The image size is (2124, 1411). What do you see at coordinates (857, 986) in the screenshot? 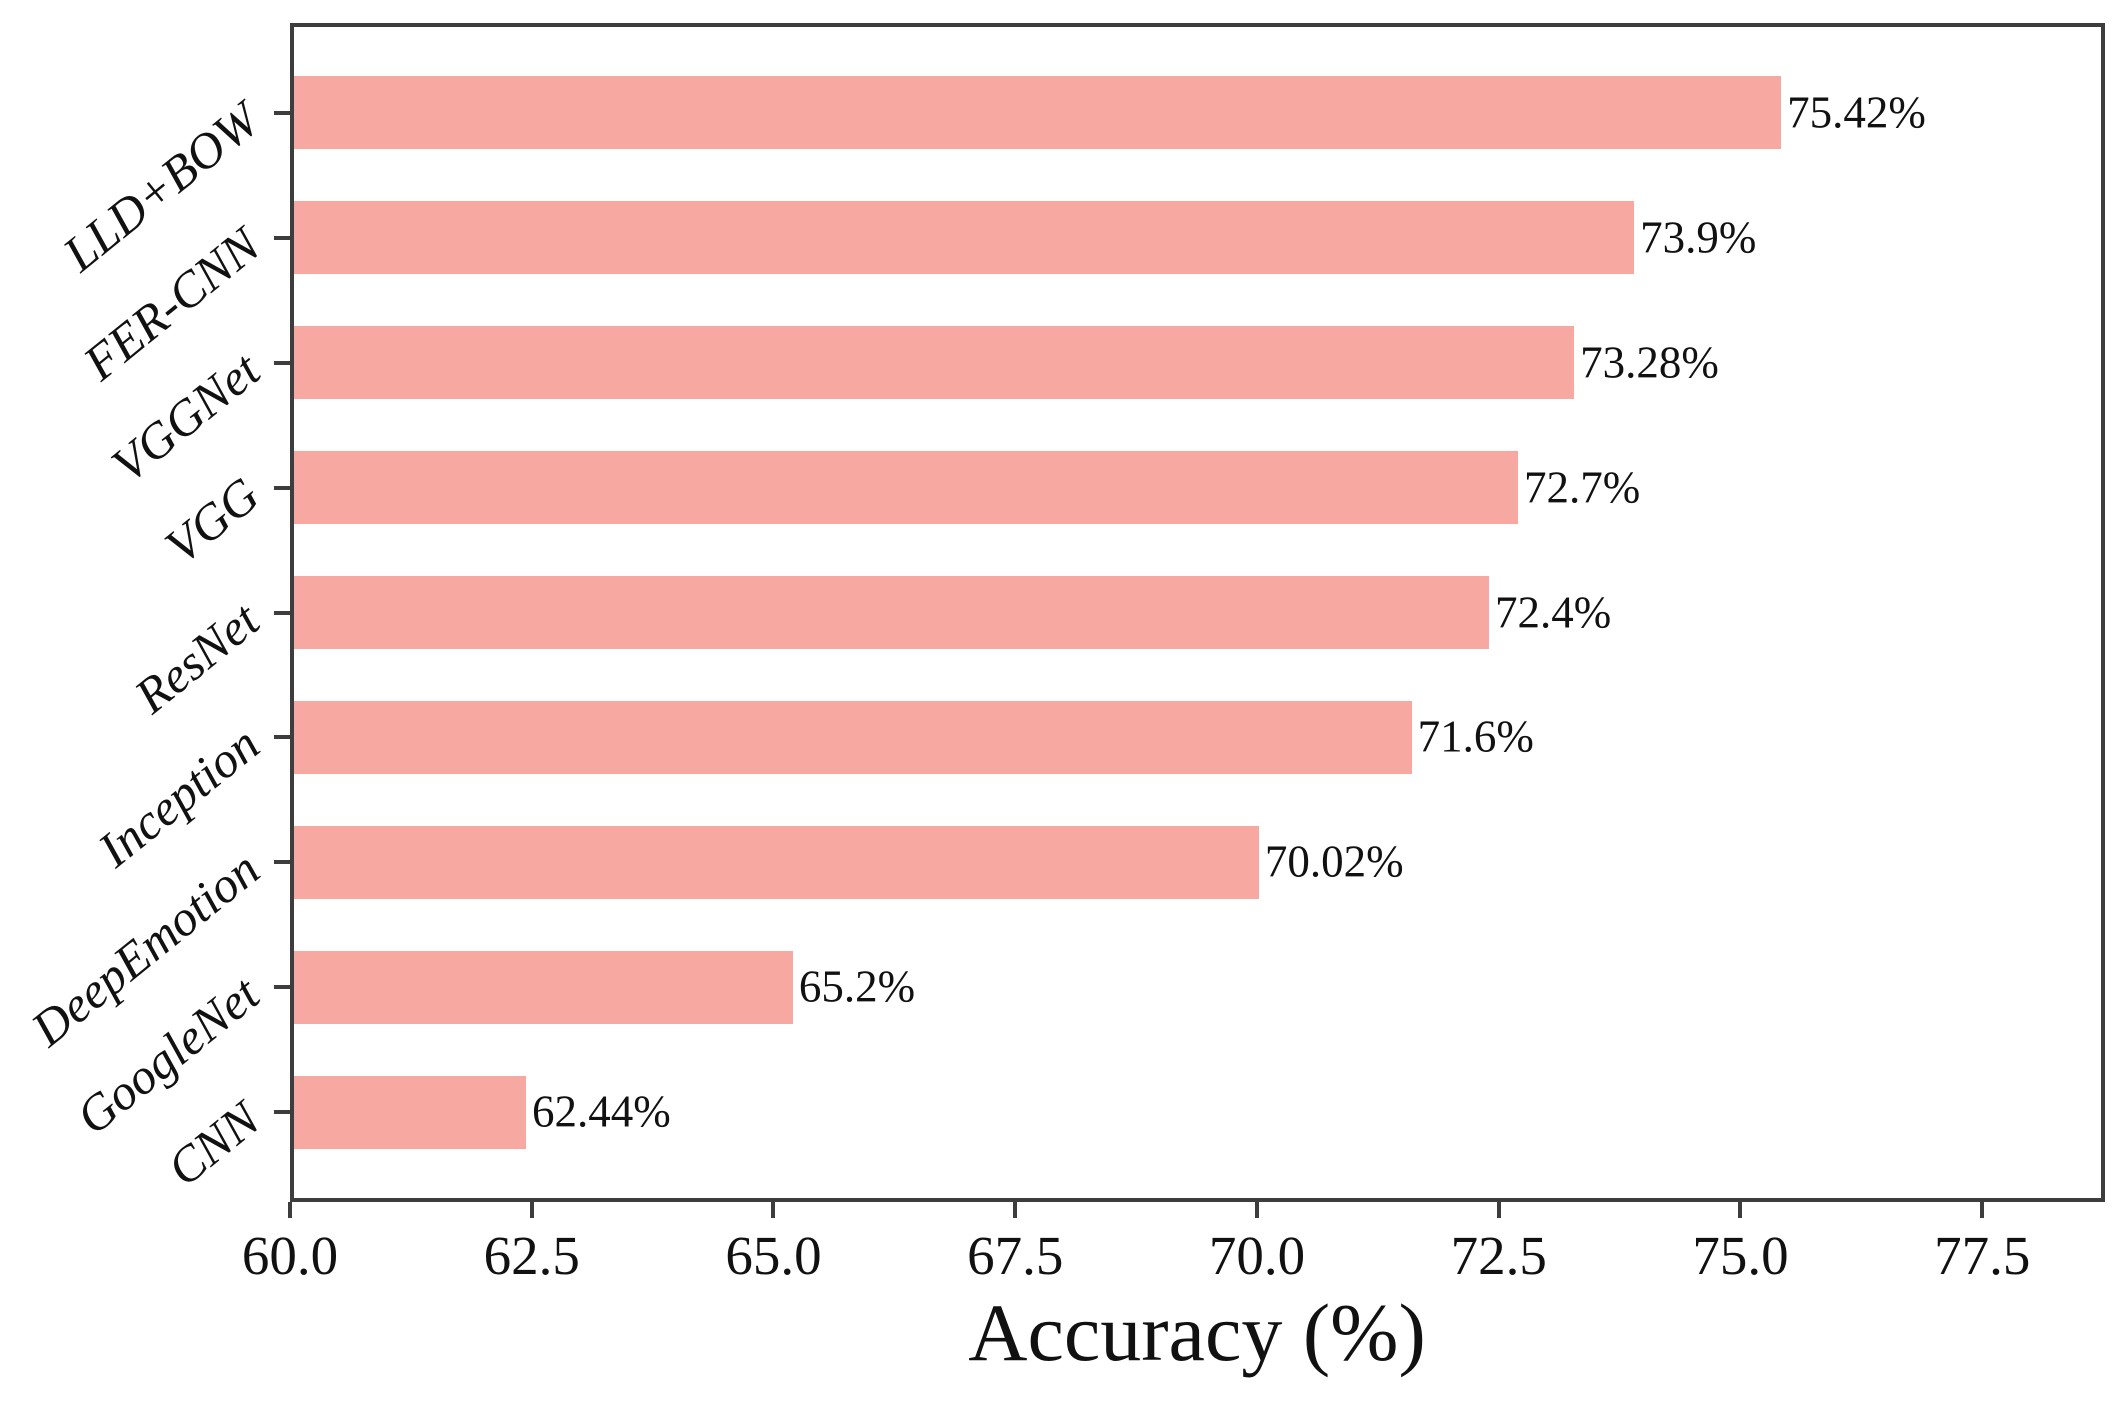
I see `bar-value-label: 65.2%` at bounding box center [857, 986].